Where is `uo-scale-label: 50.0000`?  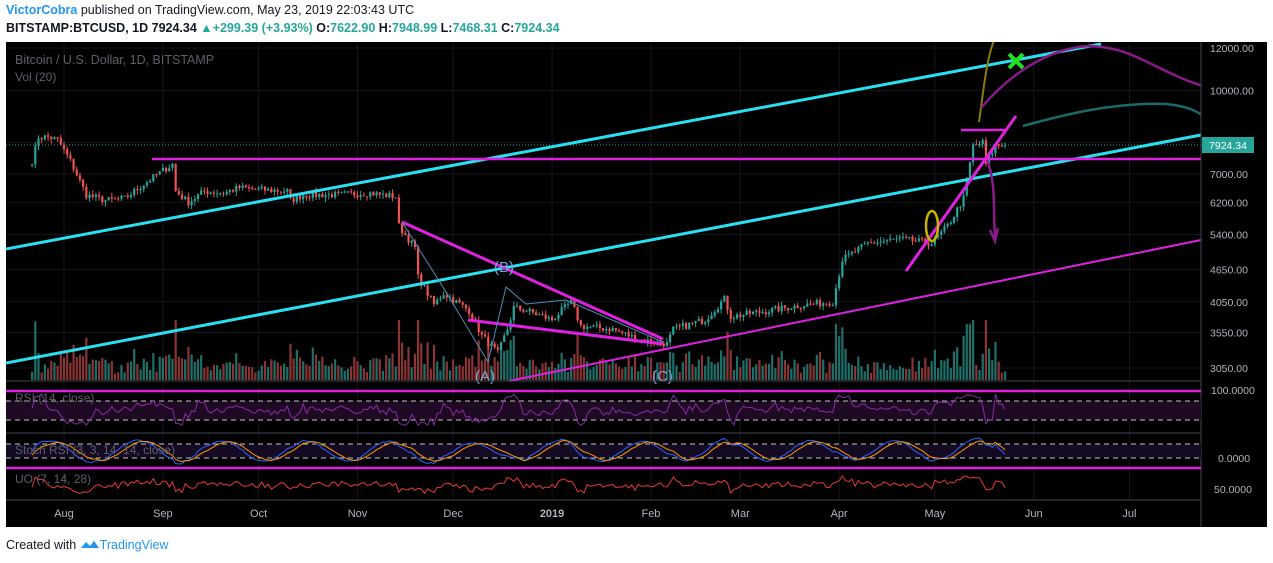
uo-scale-label: 50.0000 is located at coordinates (1233, 490).